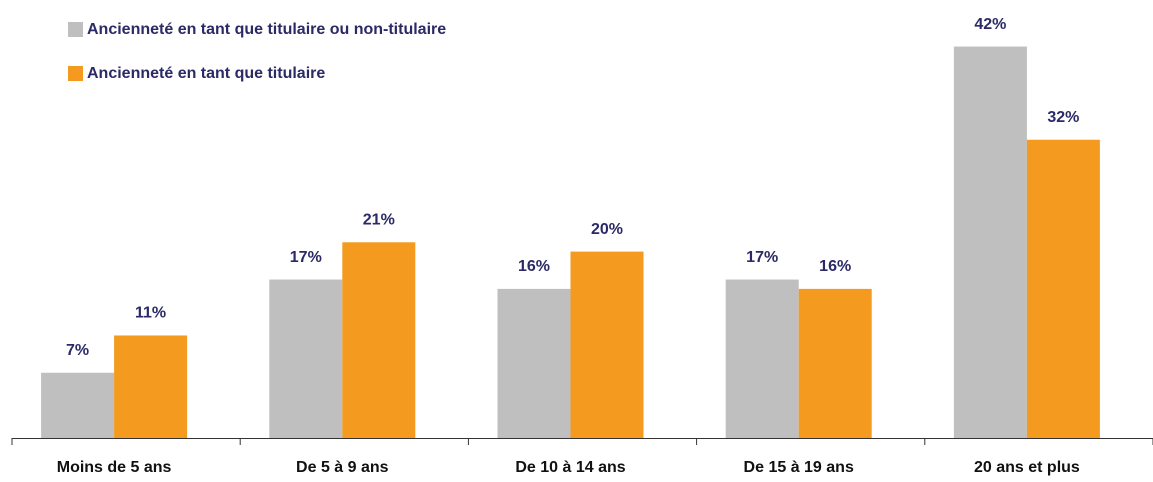 The image size is (1153, 482). I want to click on x-tick-label: 20 ans et plus, so click(1027, 467).